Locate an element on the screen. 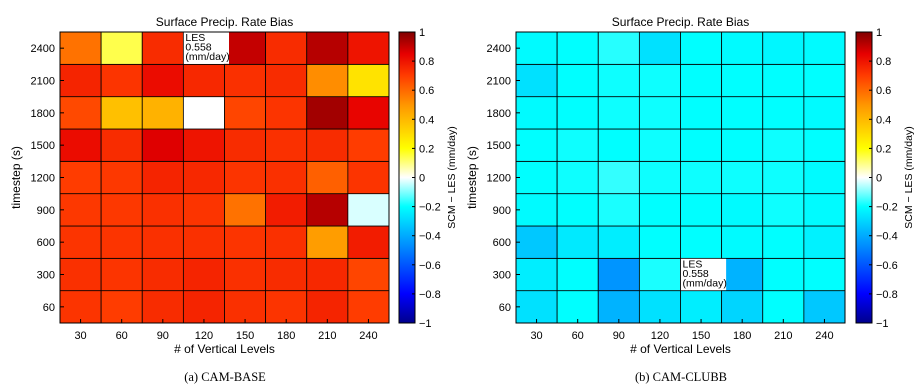 This screenshot has width=915, height=387. x-tick-label: 60 is located at coordinates (578, 336).